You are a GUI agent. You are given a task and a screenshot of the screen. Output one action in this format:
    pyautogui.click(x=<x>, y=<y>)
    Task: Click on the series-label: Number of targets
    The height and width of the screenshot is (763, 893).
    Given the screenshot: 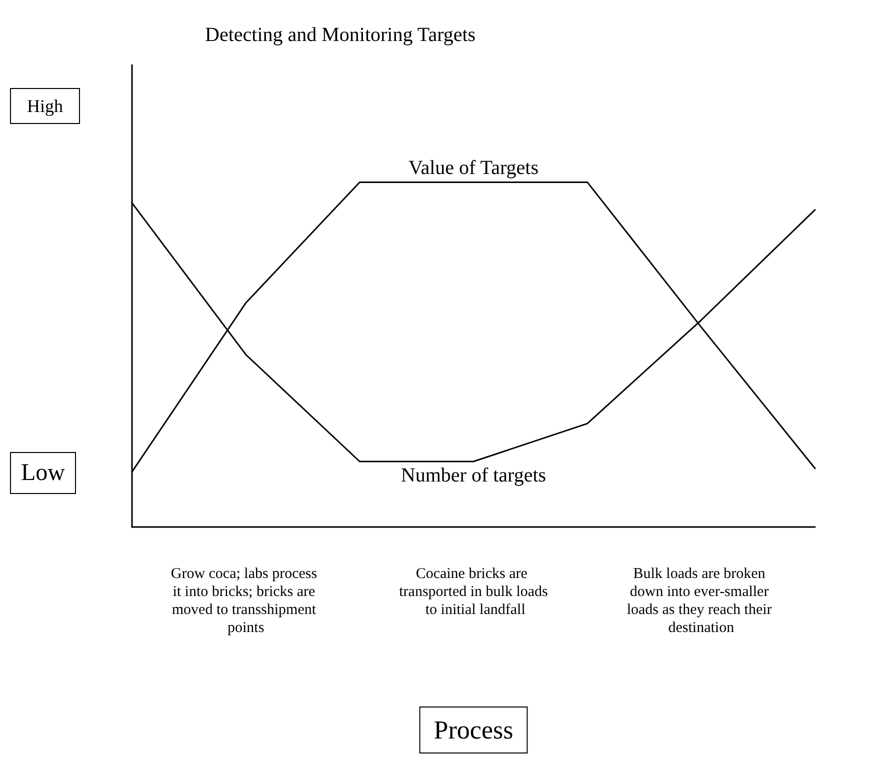 What is the action you would take?
    pyautogui.click(x=473, y=475)
    